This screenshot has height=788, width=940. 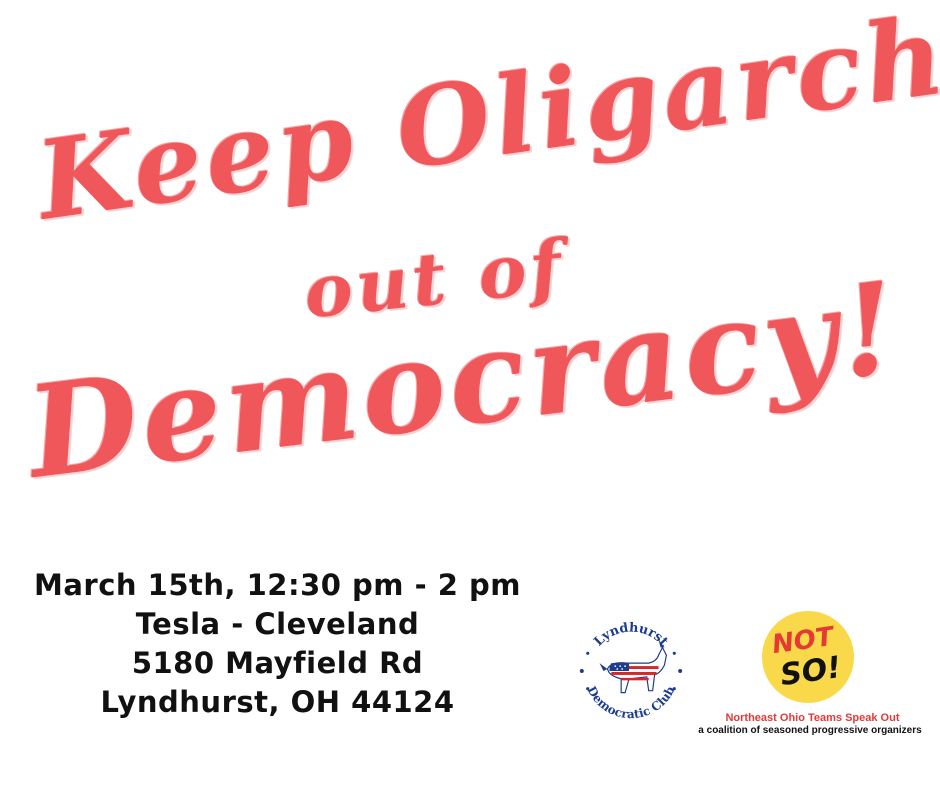 I want to click on event-venue: Tesla - Cleveland, so click(x=277, y=624).